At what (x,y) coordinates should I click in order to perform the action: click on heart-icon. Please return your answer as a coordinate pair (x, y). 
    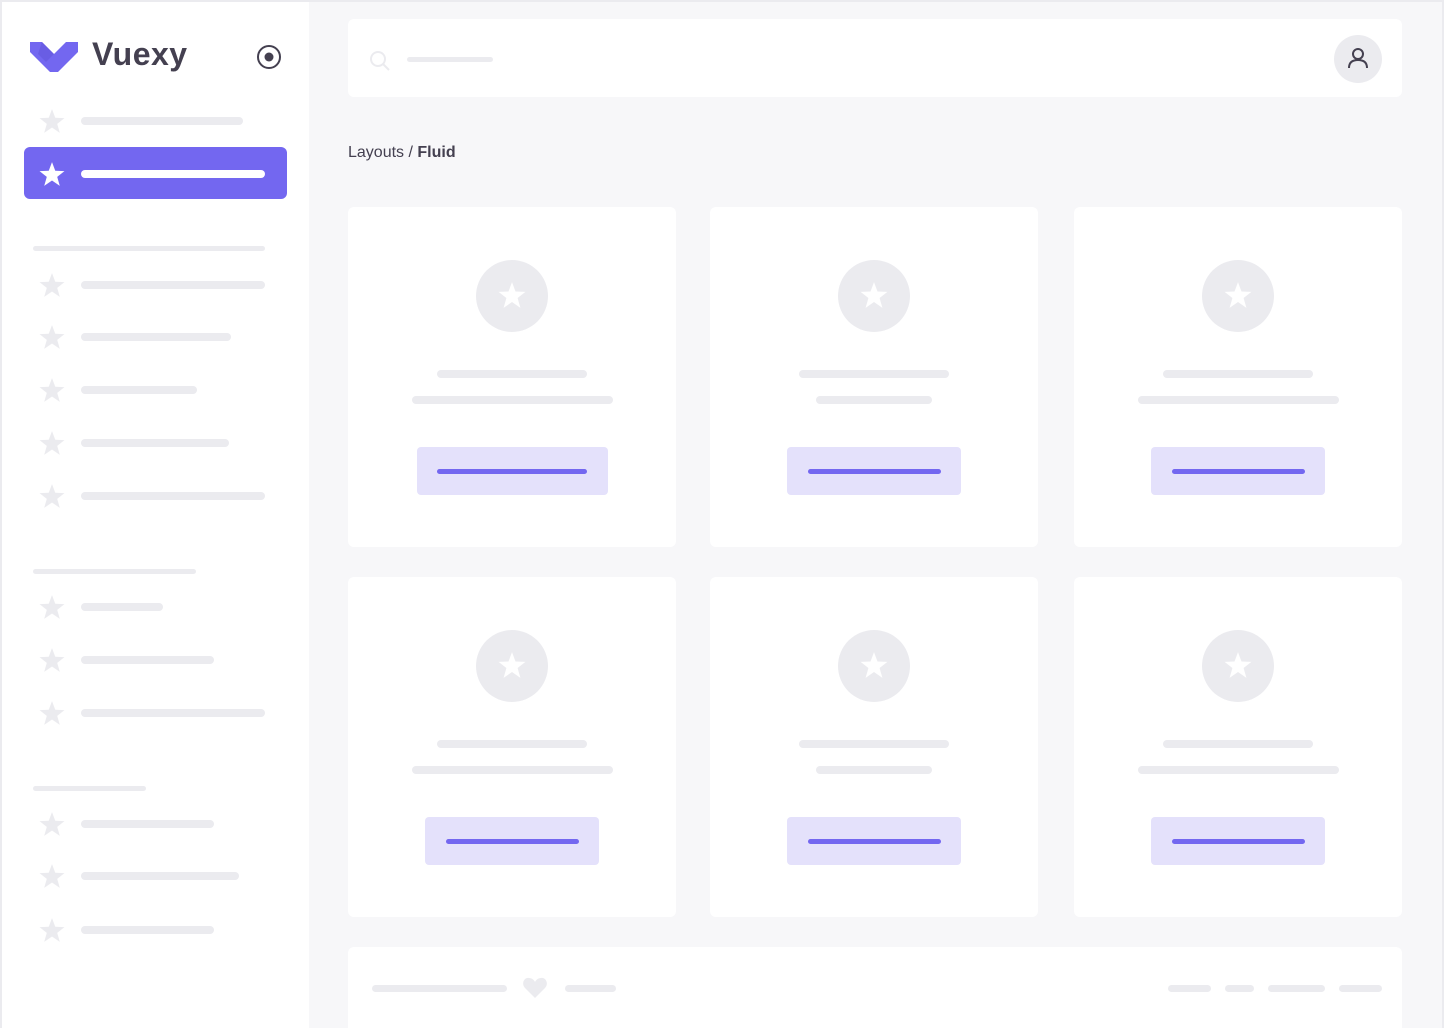
    Looking at the image, I should click on (535, 987).